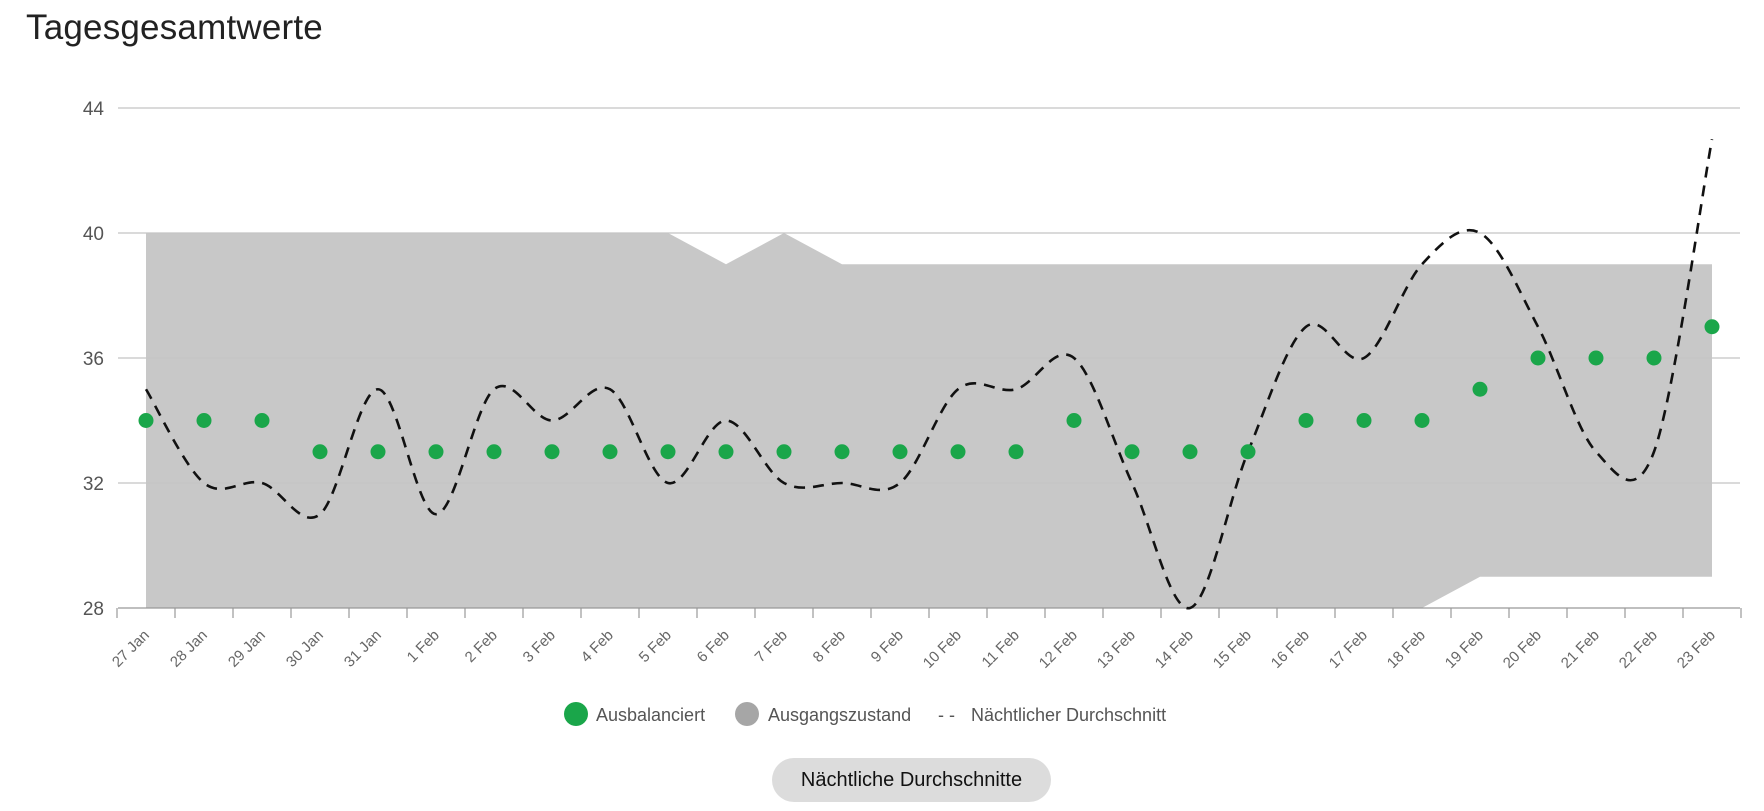 The width and height of the screenshot is (1764, 811). Describe the element at coordinates (887, 646) in the screenshot. I see `x-tick-label: 9 Feb` at that location.